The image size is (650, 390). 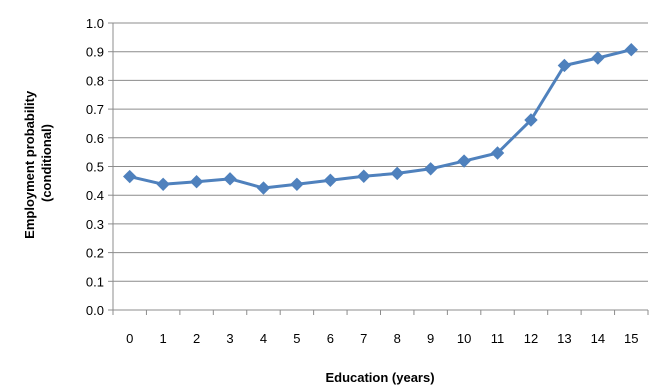 I want to click on y-tick-label: 0.9, so click(x=95, y=52).